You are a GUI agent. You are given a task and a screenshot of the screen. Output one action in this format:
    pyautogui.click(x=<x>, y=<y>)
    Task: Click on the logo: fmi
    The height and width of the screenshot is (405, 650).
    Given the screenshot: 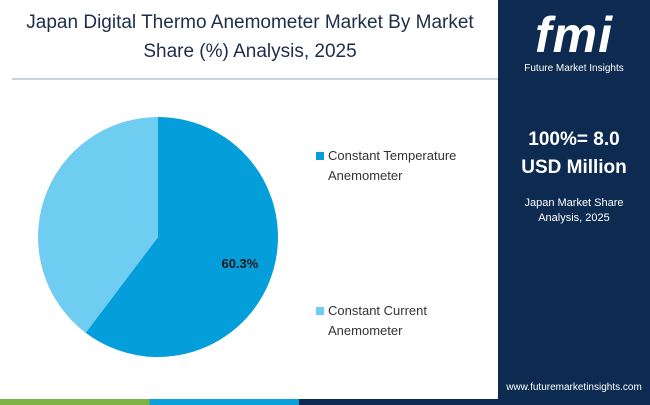 What is the action you would take?
    pyautogui.click(x=574, y=35)
    